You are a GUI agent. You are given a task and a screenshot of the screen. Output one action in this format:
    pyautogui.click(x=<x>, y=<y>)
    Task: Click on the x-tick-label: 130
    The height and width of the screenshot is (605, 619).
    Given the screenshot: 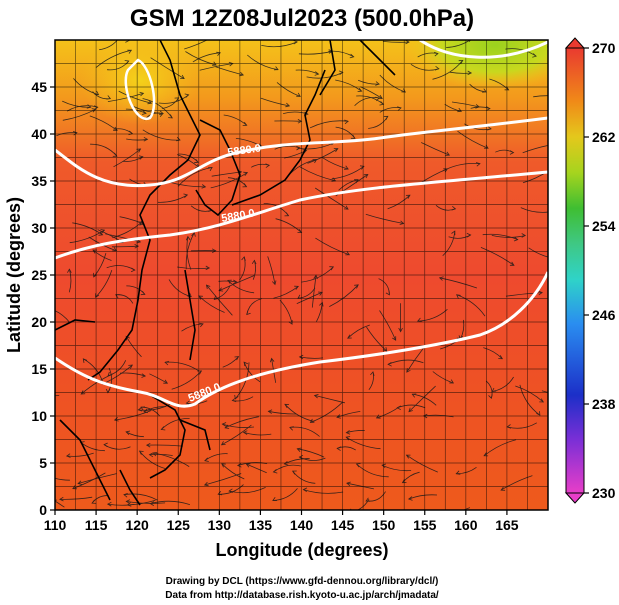 What is the action you would take?
    pyautogui.click(x=220, y=525)
    